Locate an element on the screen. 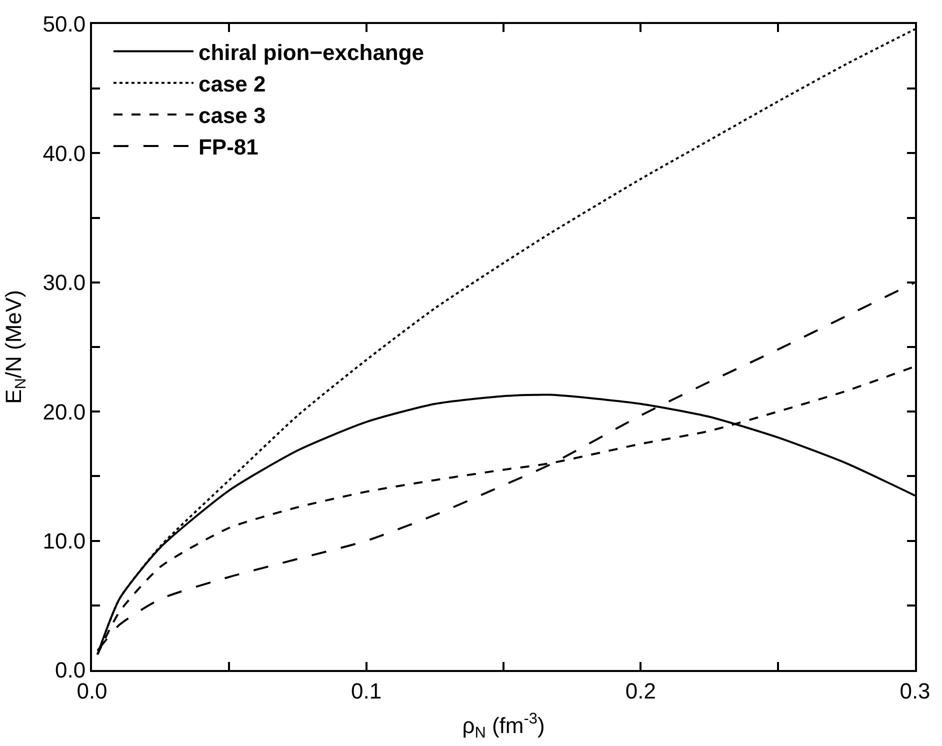  legend-label: case 3 is located at coordinates (232, 115).